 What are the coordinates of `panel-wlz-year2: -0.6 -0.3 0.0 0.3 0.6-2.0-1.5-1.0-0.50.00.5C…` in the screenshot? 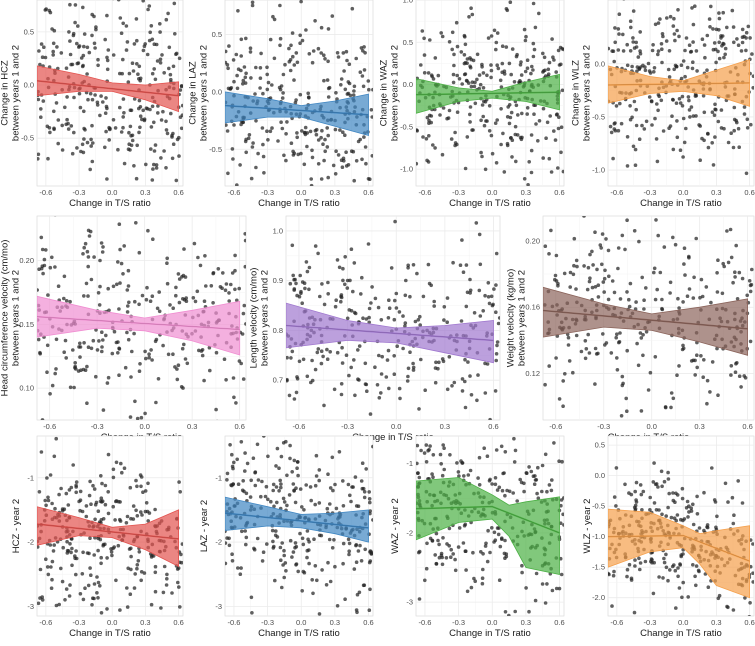 It's located at (668, 537).